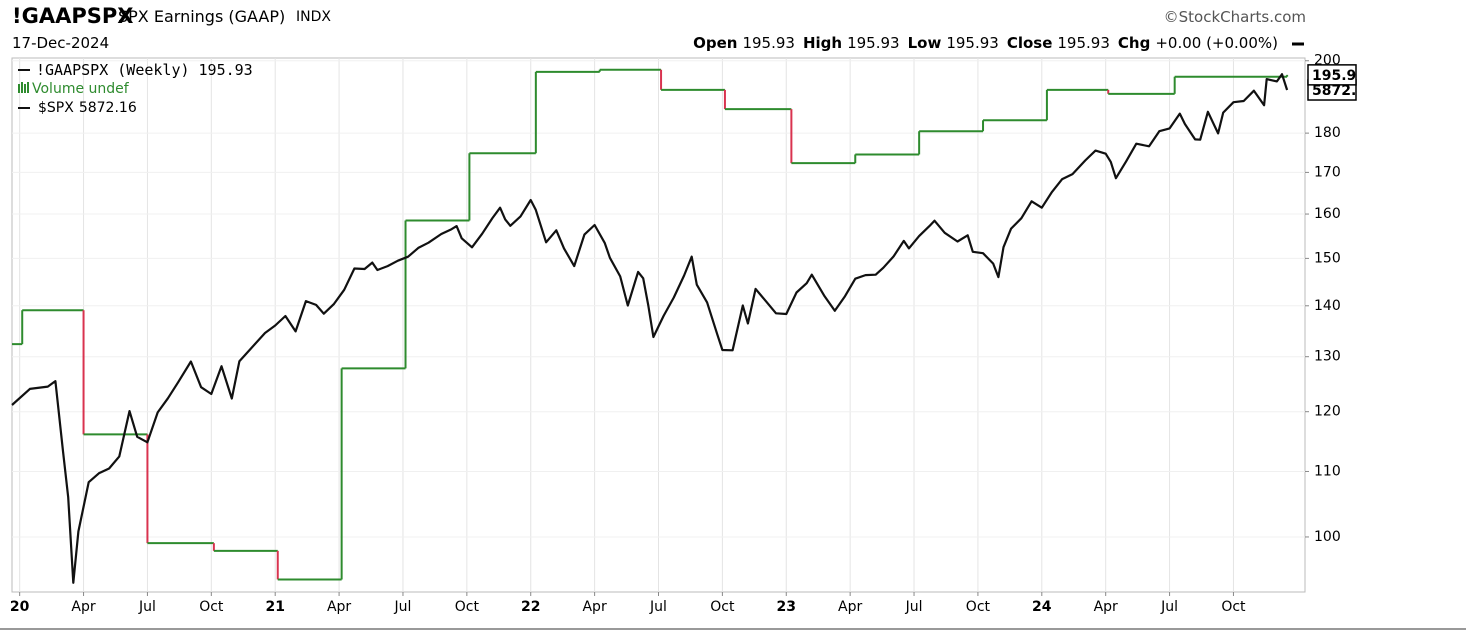  I want to click on quote-item: High 195.93, so click(851, 43).